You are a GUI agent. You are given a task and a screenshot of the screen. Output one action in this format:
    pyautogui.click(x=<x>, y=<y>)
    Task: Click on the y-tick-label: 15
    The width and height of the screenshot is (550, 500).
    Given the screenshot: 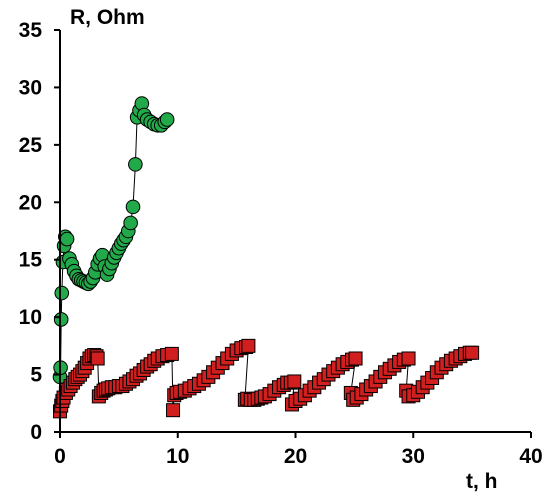 What is the action you would take?
    pyautogui.click(x=31, y=260)
    